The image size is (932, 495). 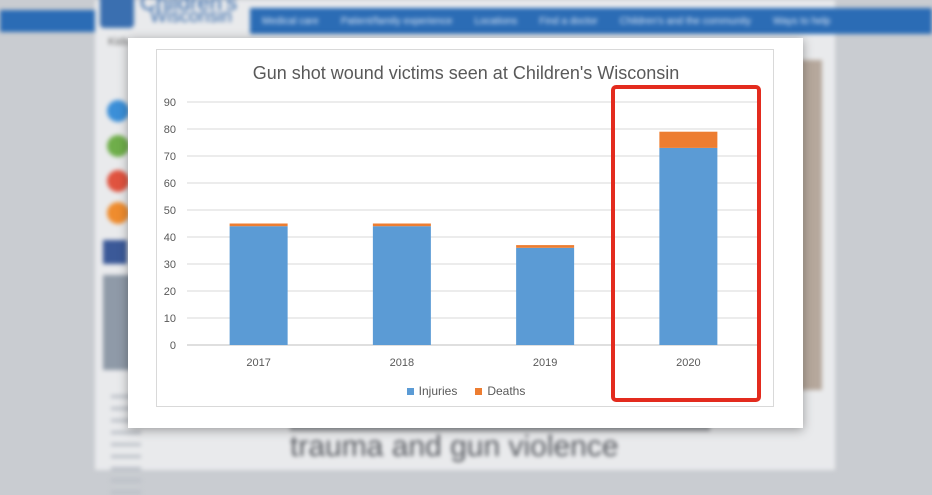 I want to click on y-tick-label-10: 10, so click(x=170, y=319).